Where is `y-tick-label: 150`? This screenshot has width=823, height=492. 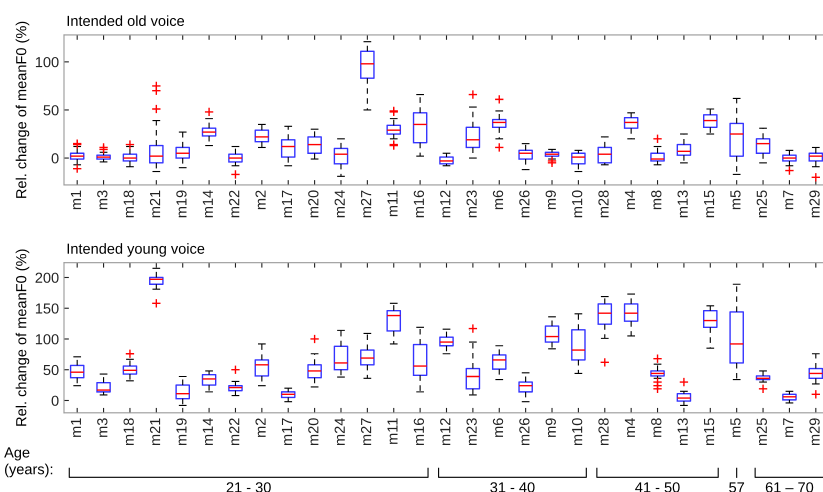
y-tick-label: 150 is located at coordinates (47, 308).